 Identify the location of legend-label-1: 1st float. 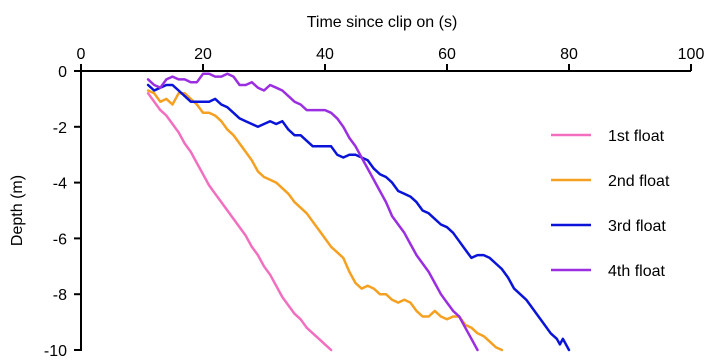
(636, 136).